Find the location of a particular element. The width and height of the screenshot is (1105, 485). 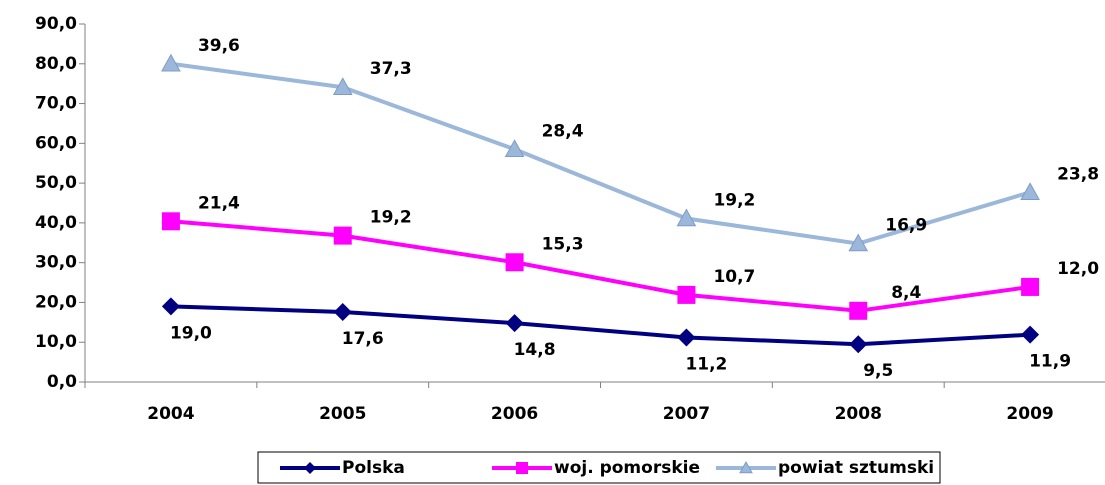

data-label: 16,9 is located at coordinates (906, 226).